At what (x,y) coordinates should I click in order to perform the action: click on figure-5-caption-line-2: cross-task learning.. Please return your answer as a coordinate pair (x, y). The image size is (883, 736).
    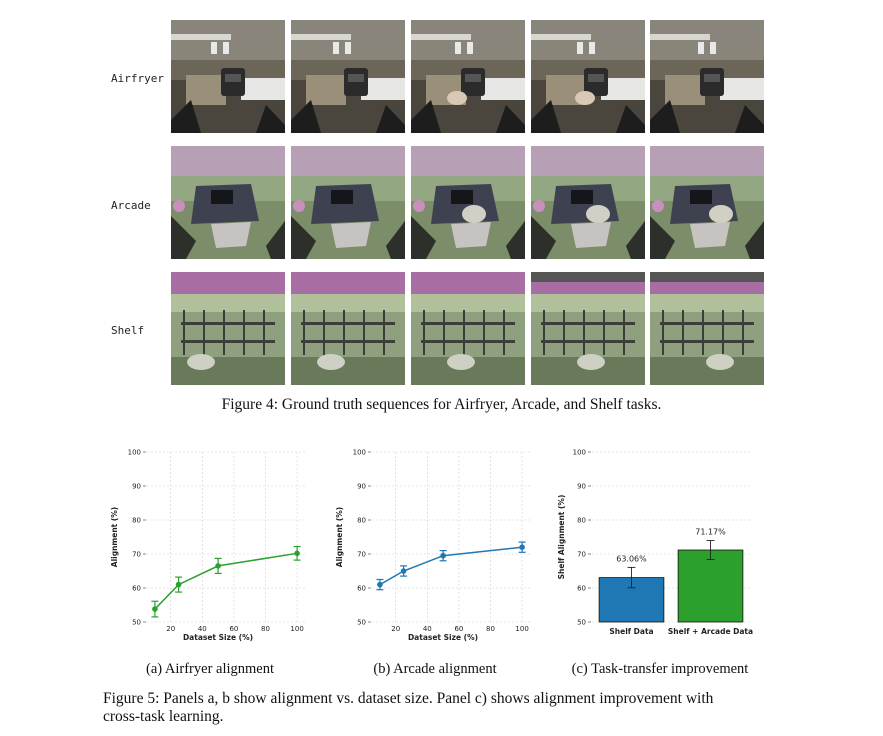
    Looking at the image, I should click on (163, 716).